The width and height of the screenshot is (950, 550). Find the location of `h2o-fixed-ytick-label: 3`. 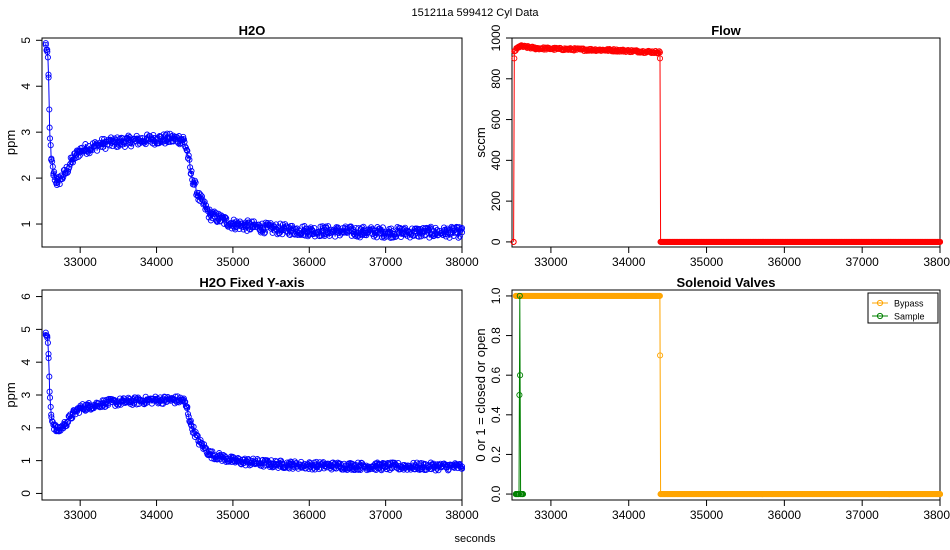

h2o-fixed-ytick-label: 3 is located at coordinates (26, 394).